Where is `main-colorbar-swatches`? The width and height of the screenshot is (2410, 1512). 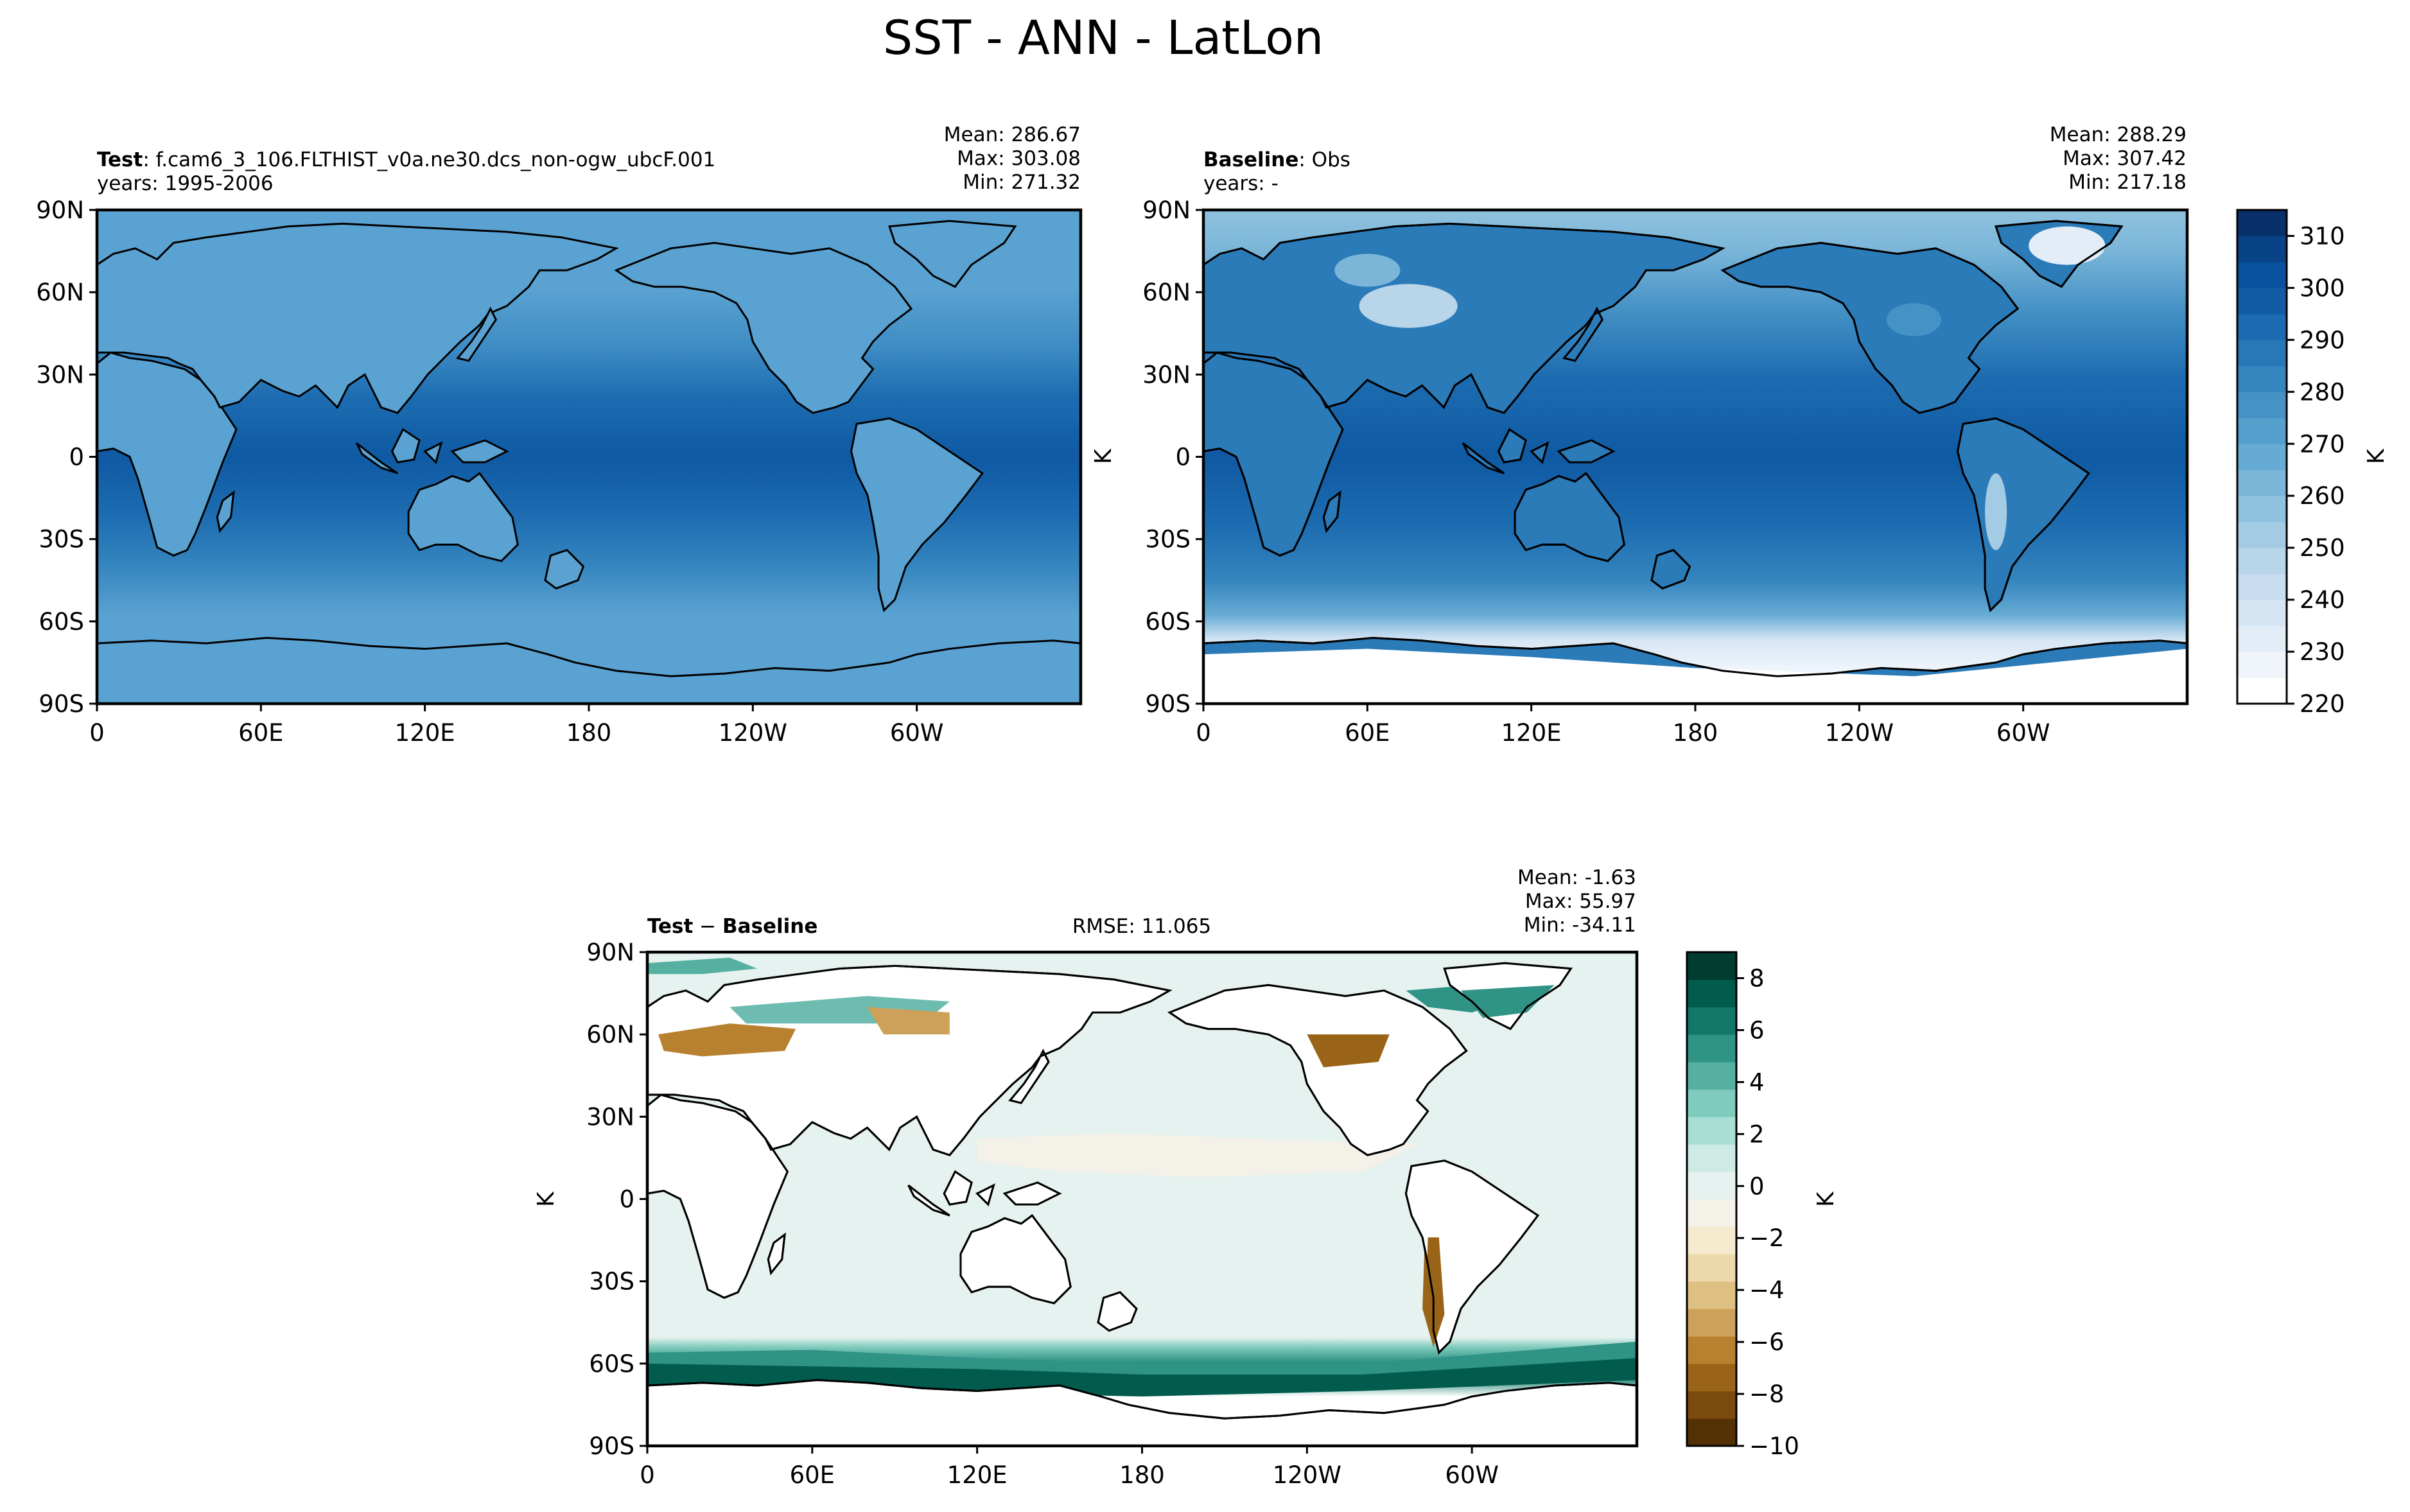 main-colorbar-swatches is located at coordinates (2262, 457).